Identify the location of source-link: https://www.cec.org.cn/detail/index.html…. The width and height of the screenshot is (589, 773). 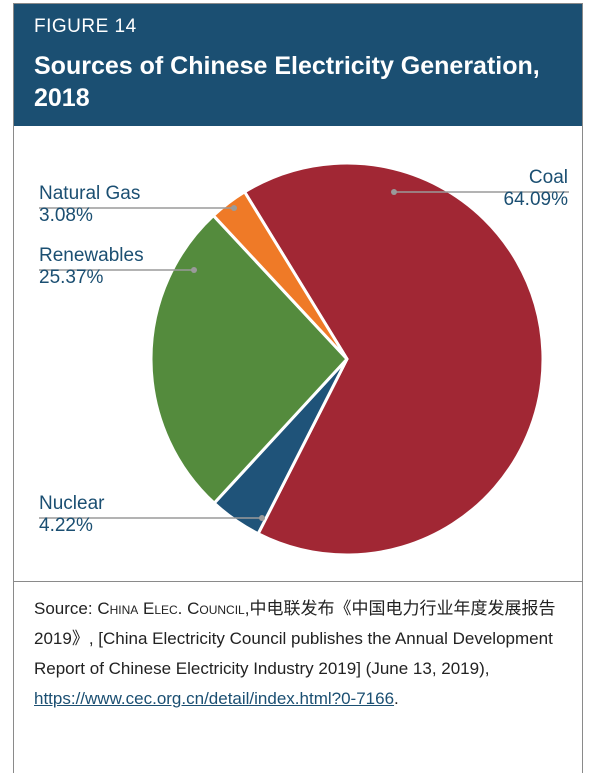
(214, 698).